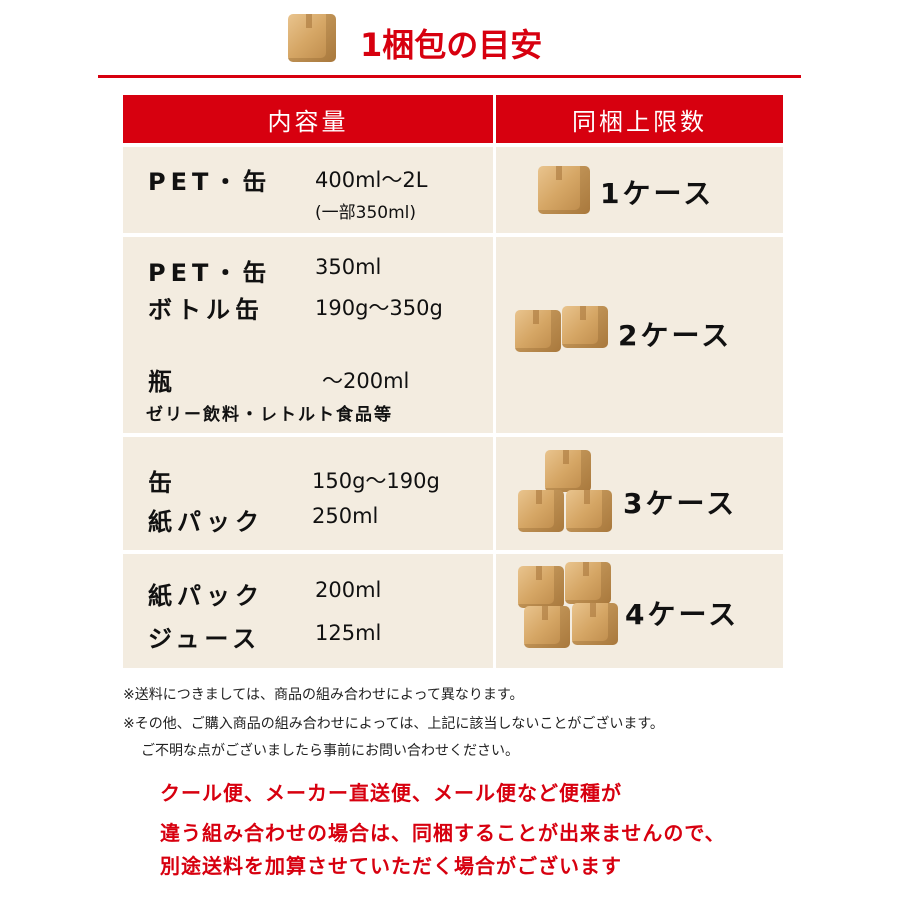 The image size is (900, 900). Describe the element at coordinates (308, 335) in the screenshot. I see `row-2-content` at that location.